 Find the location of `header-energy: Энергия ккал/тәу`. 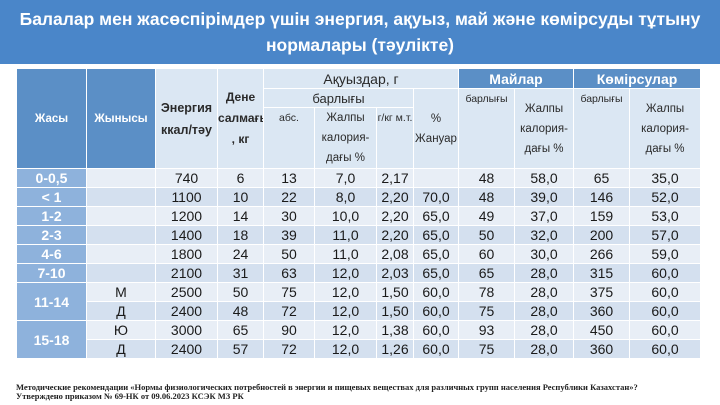

header-energy: Энергия ккал/тәу is located at coordinates (186, 118).